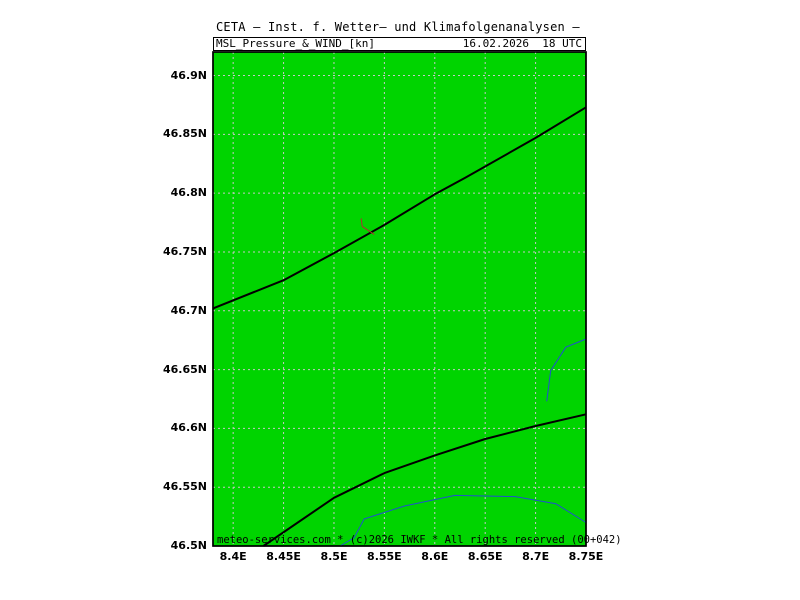  Describe the element at coordinates (188, 545) in the screenshot. I see `lat-tick-label: 46.5N` at that location.